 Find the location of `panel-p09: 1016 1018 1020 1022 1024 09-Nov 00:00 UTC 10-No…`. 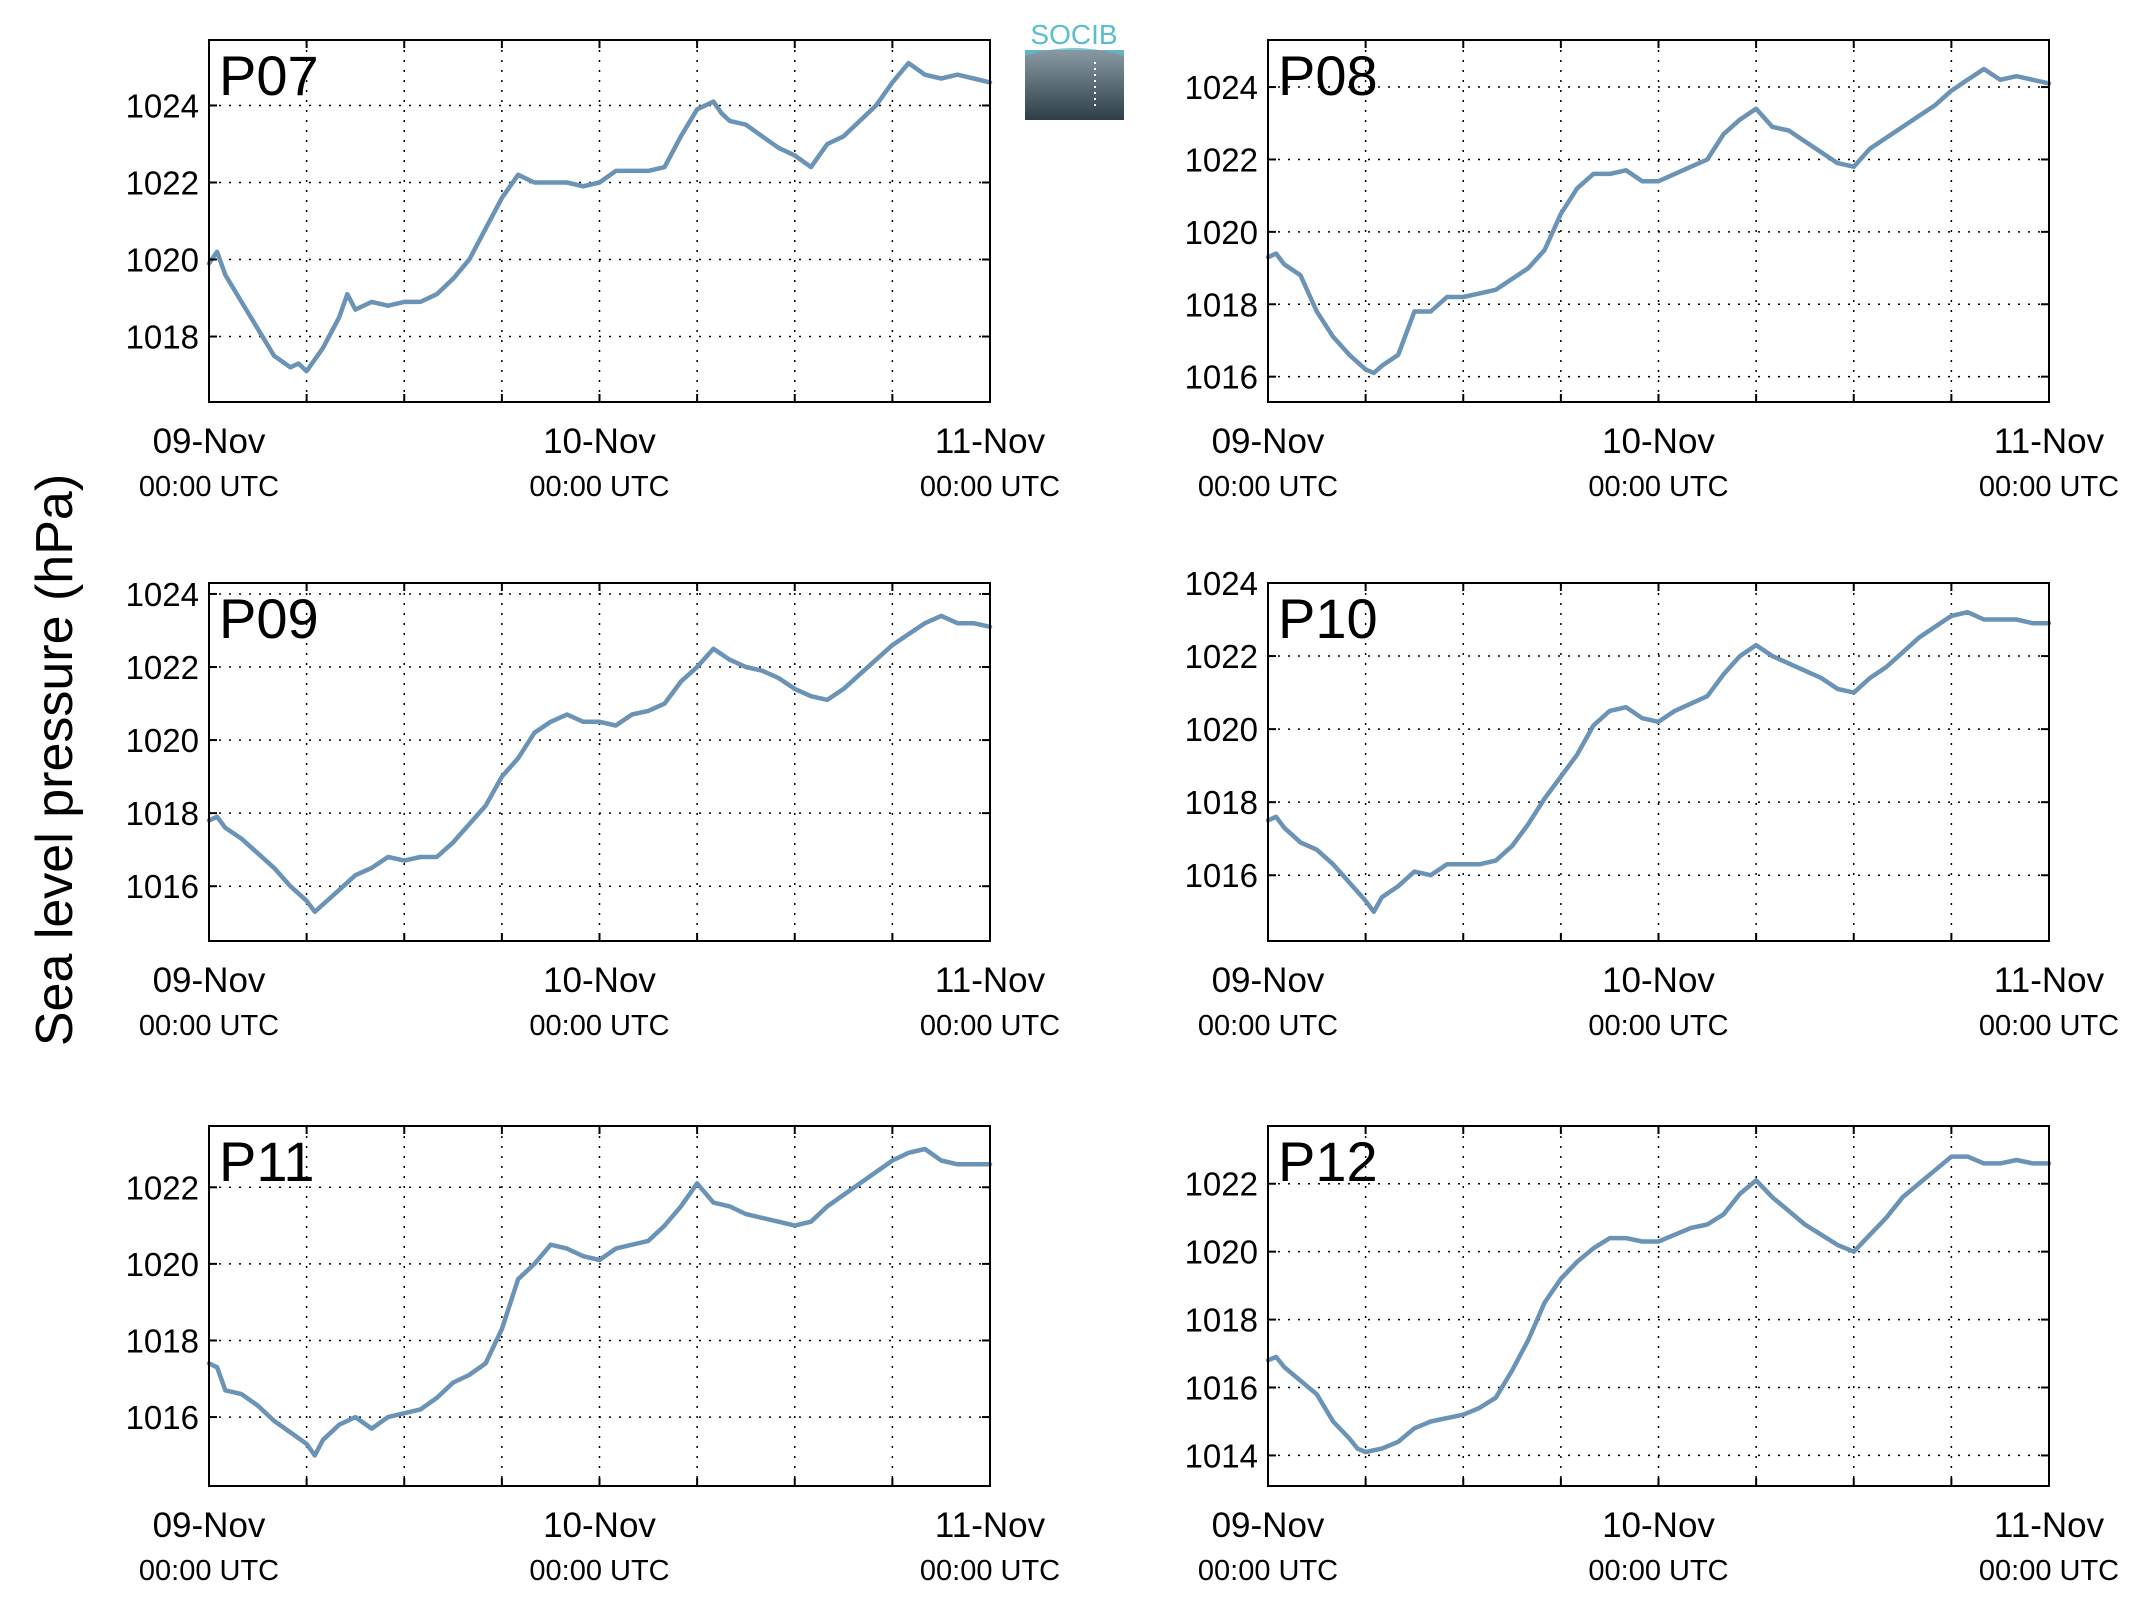

panel-p09: 1016 1018 1020 1022 1024 09-Nov 00:00 UTC 10-No… is located at coordinates (593, 809).